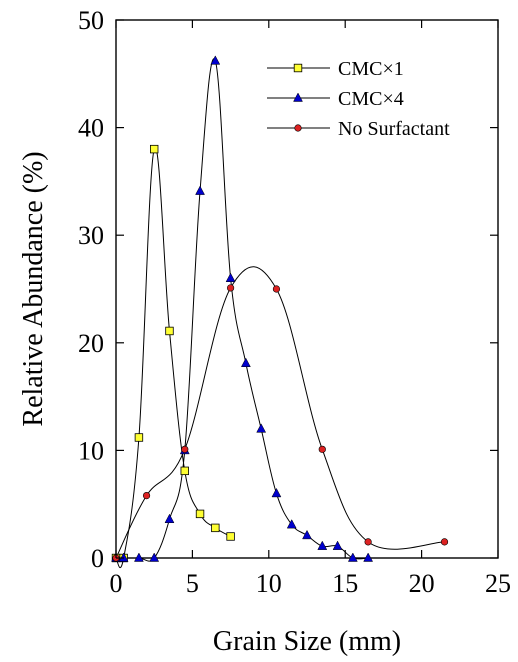 This screenshot has width=518, height=662. I want to click on legend-marker-circle, so click(298, 128).